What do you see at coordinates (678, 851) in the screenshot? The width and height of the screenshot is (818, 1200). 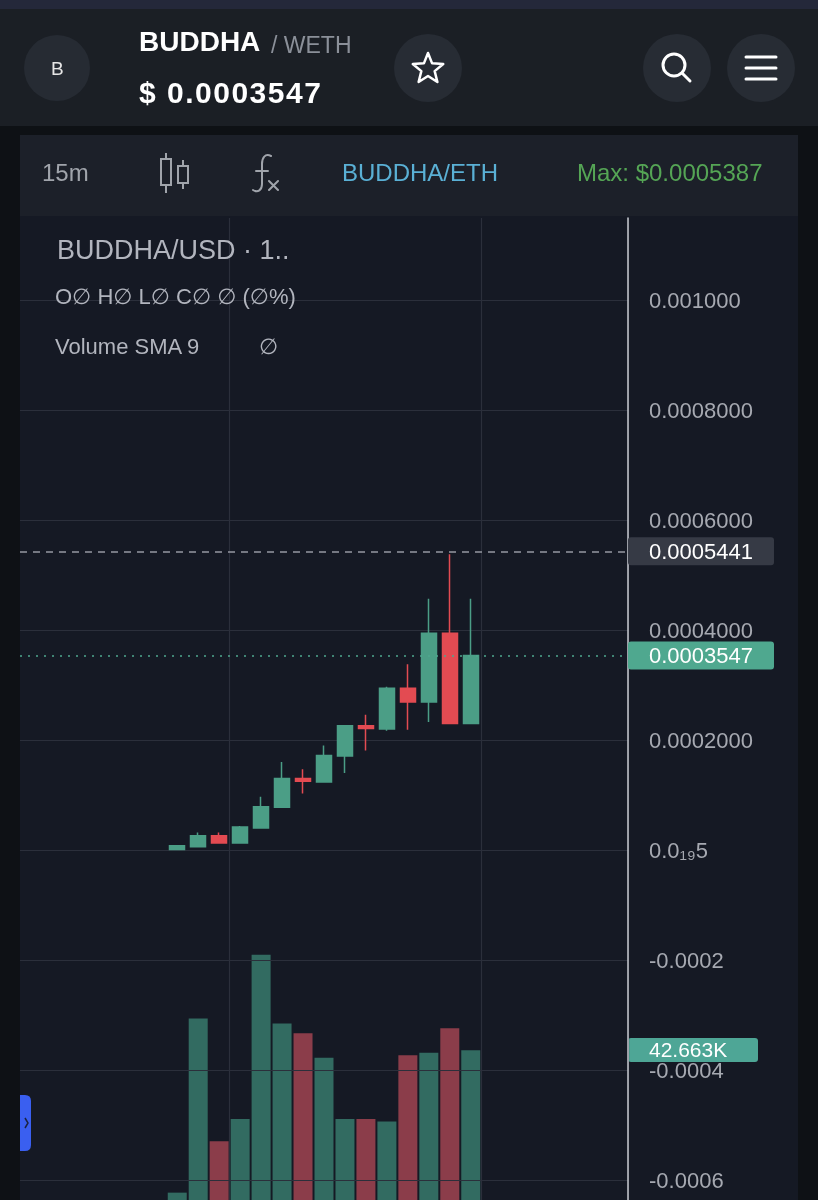 I see `y-tick-label: 0.0₁₉5` at bounding box center [678, 851].